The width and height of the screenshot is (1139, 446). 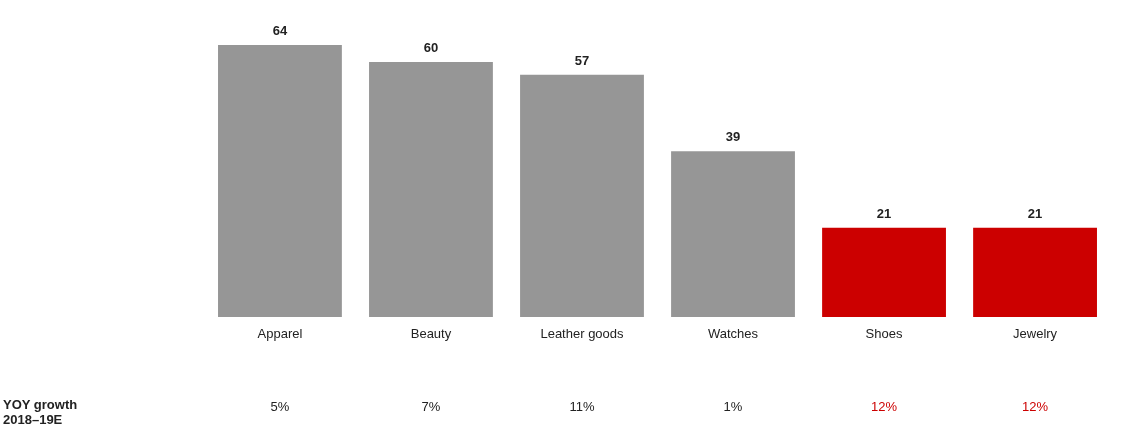 I want to click on data-label: 39, so click(x=733, y=137).